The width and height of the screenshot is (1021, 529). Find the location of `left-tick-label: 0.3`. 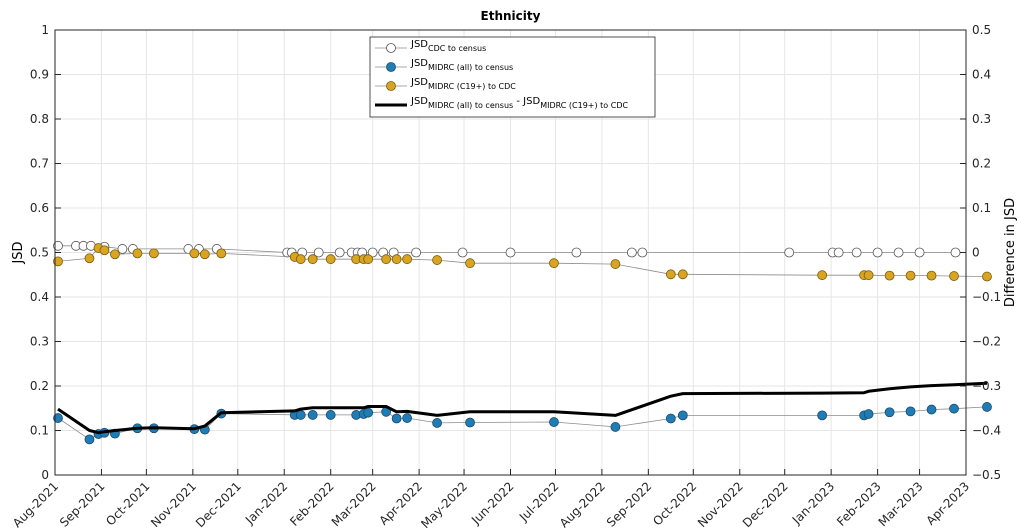

left-tick-label: 0.3 is located at coordinates (39, 342).